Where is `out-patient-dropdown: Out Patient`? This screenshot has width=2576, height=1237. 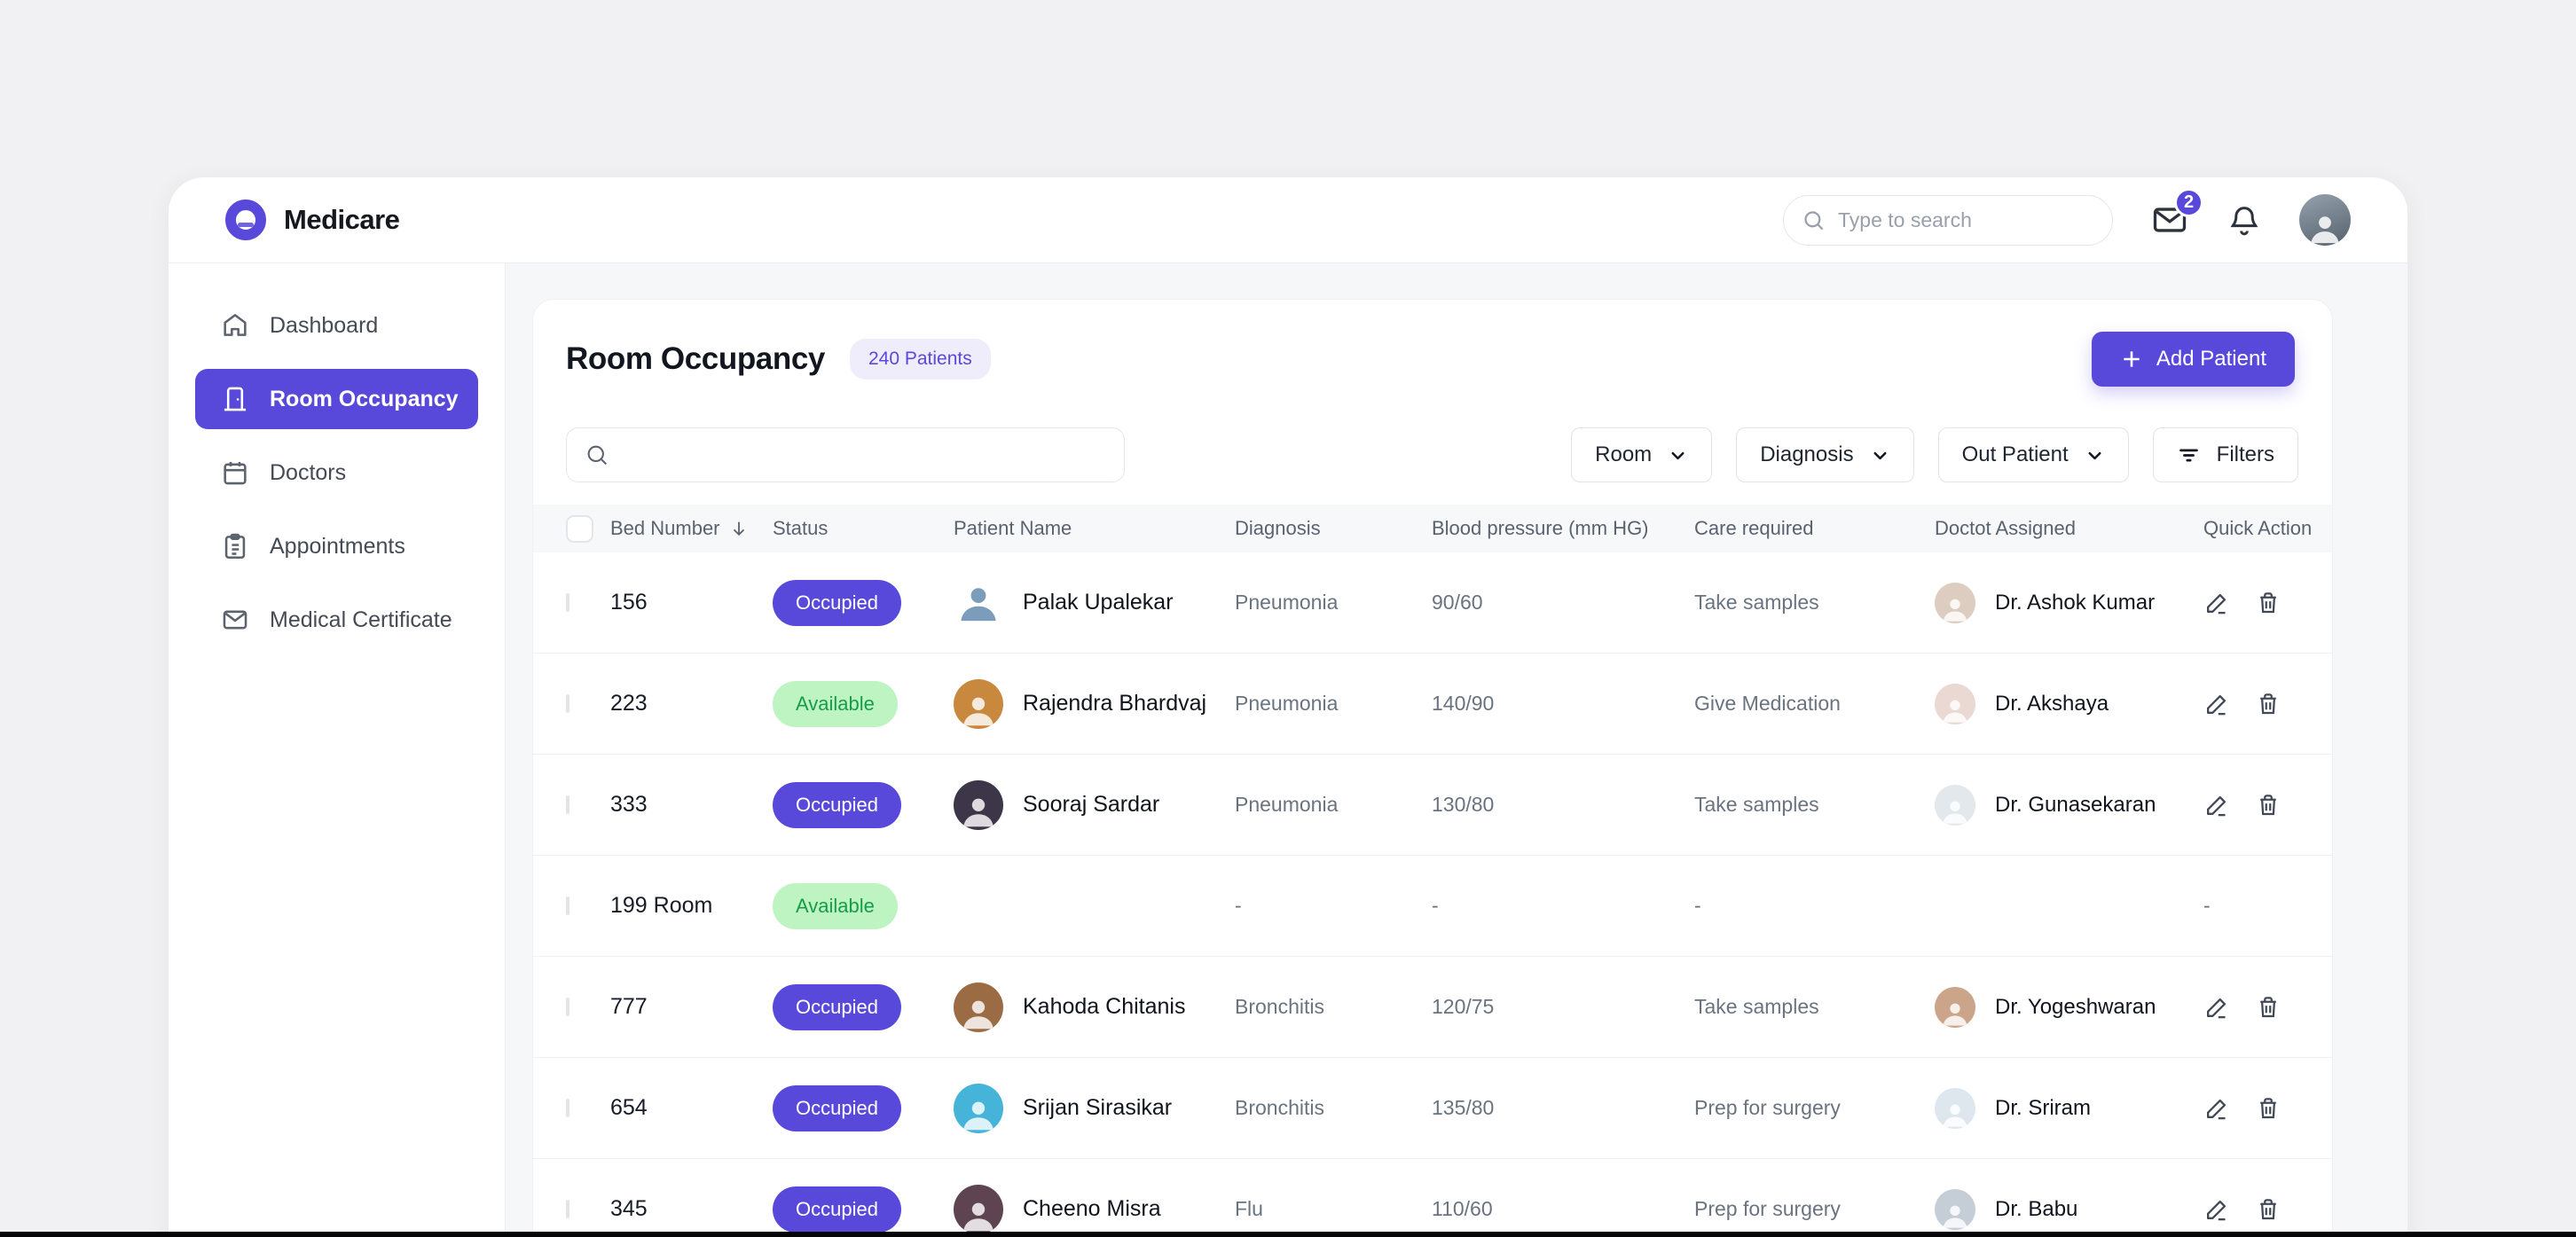 out-patient-dropdown: Out Patient is located at coordinates (2033, 455).